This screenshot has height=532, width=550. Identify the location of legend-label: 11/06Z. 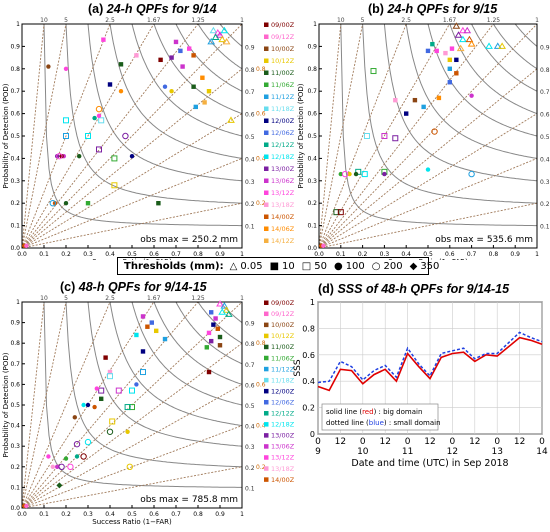
(283, 358).